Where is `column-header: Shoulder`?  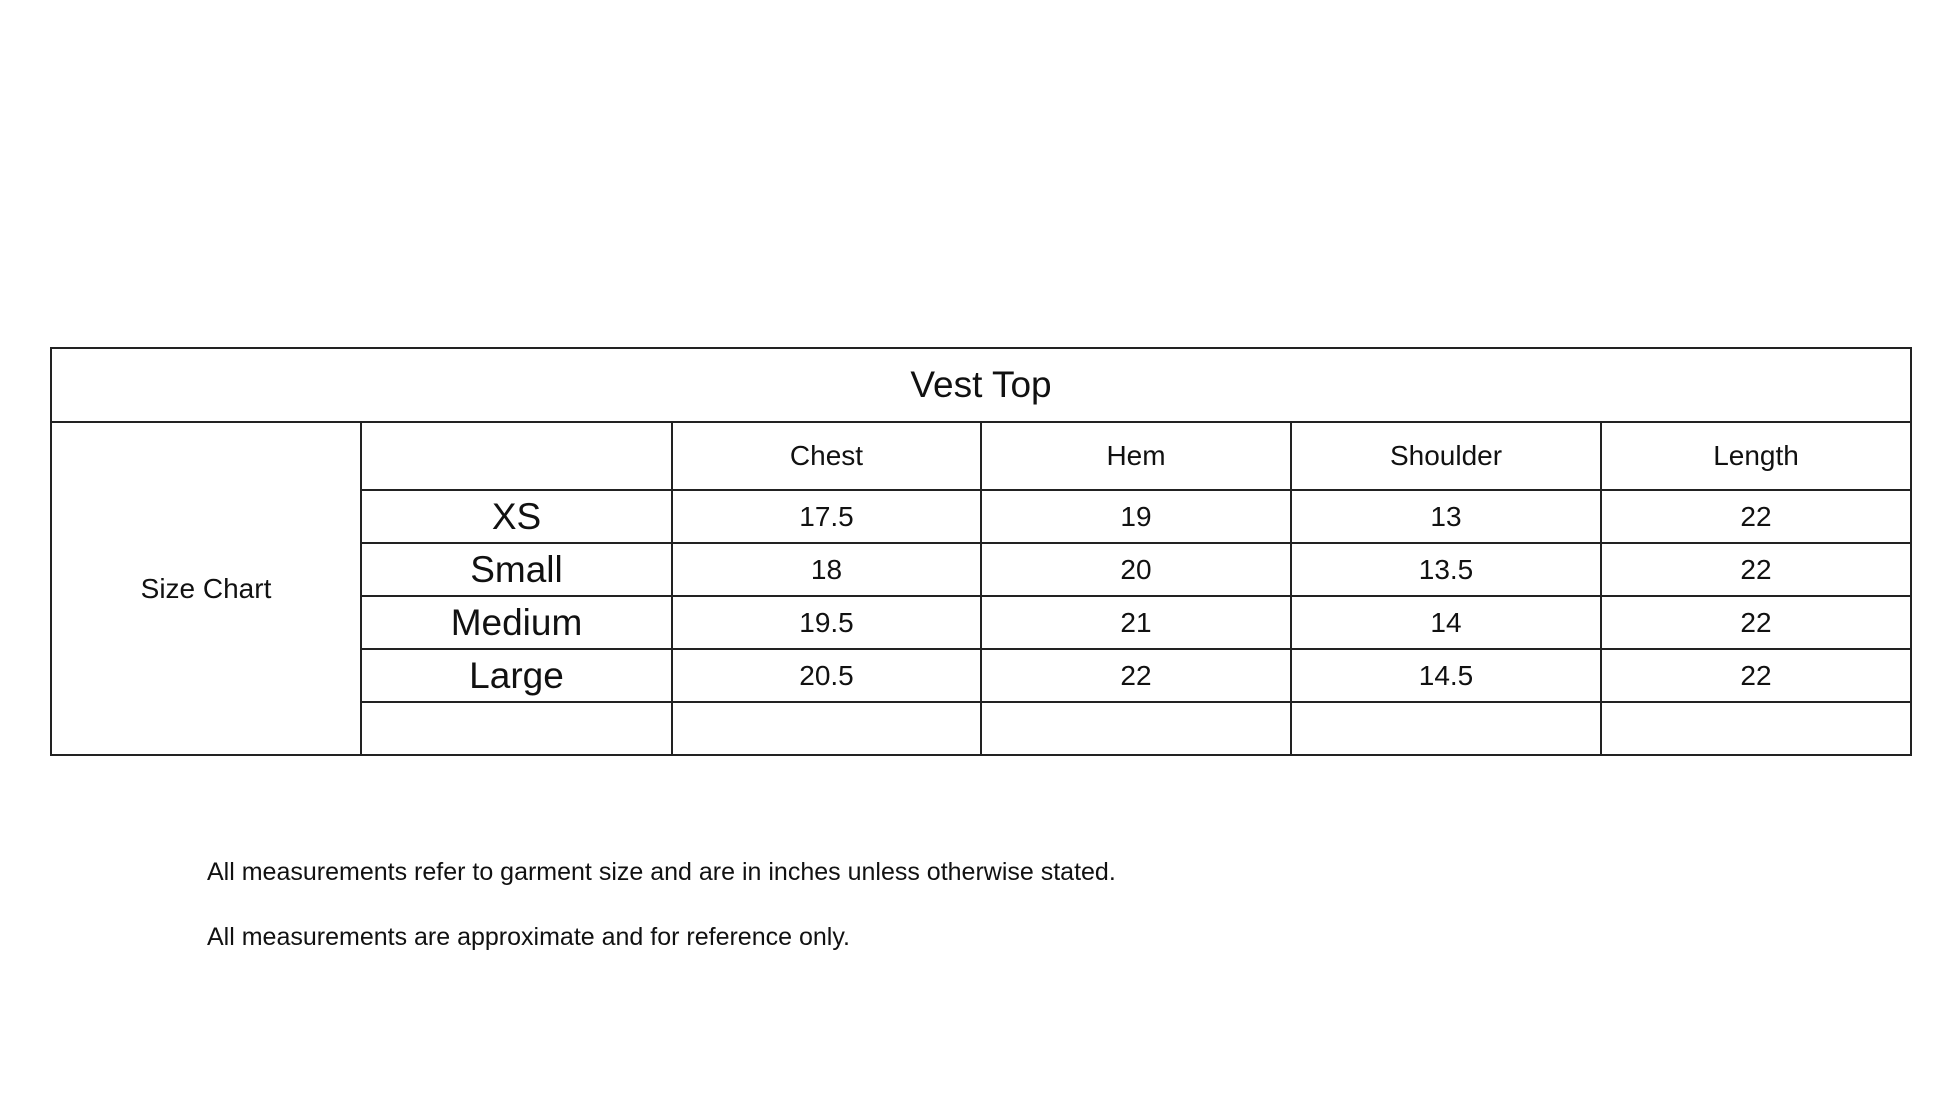
column-header: Shoulder is located at coordinates (1446, 456).